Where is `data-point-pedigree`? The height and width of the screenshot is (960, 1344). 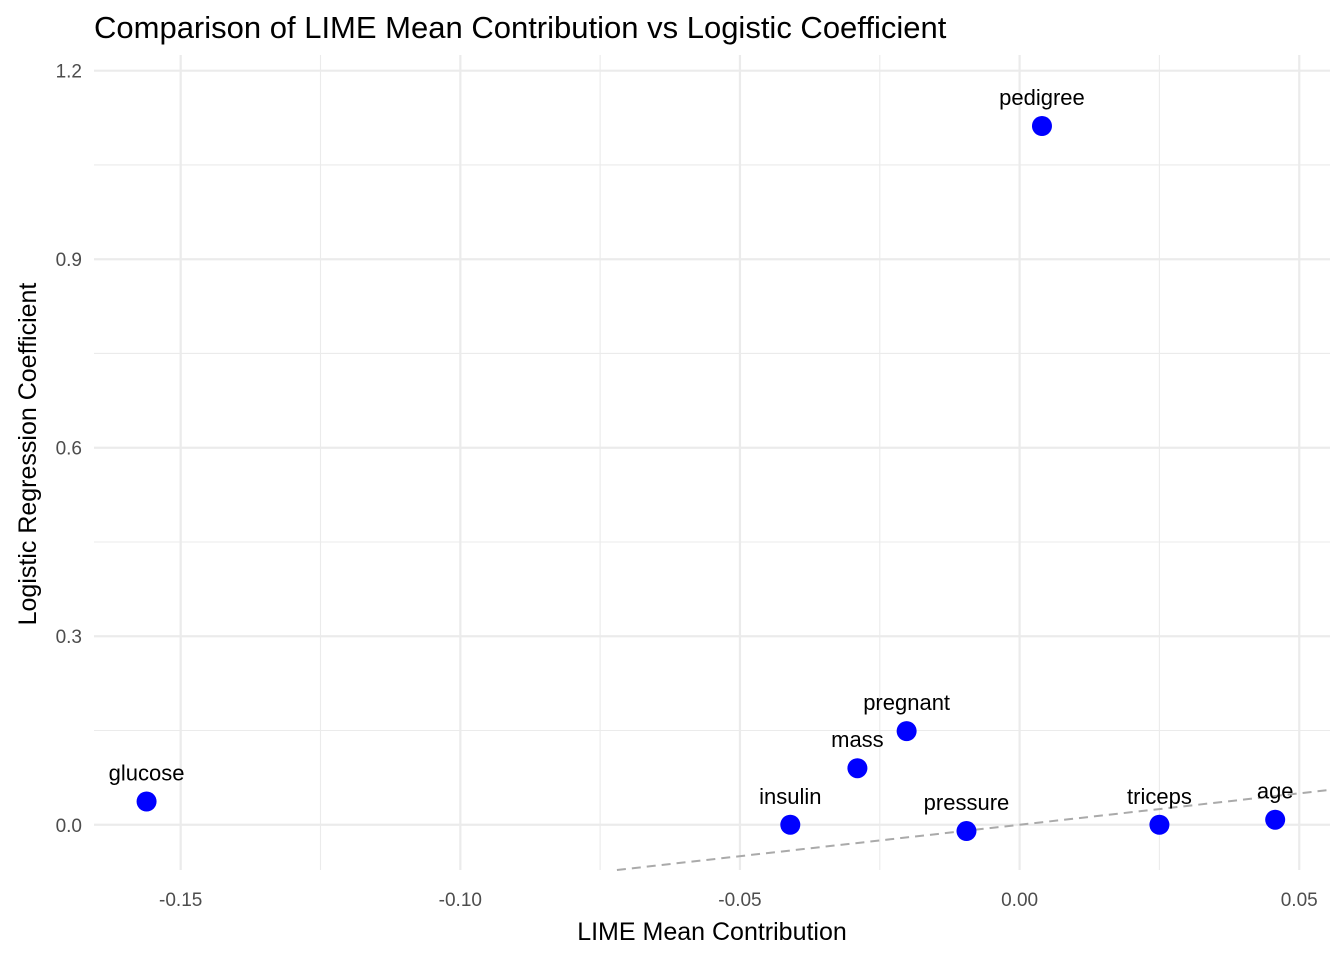 data-point-pedigree is located at coordinates (1041, 126).